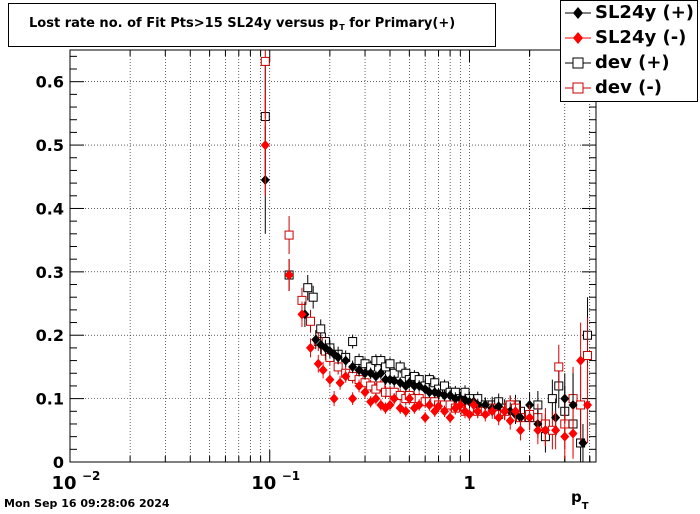 Image resolution: width=700 pixels, height=514 pixels. What do you see at coordinates (50, 208) in the screenshot?
I see `y-tick-label: 0.4` at bounding box center [50, 208].